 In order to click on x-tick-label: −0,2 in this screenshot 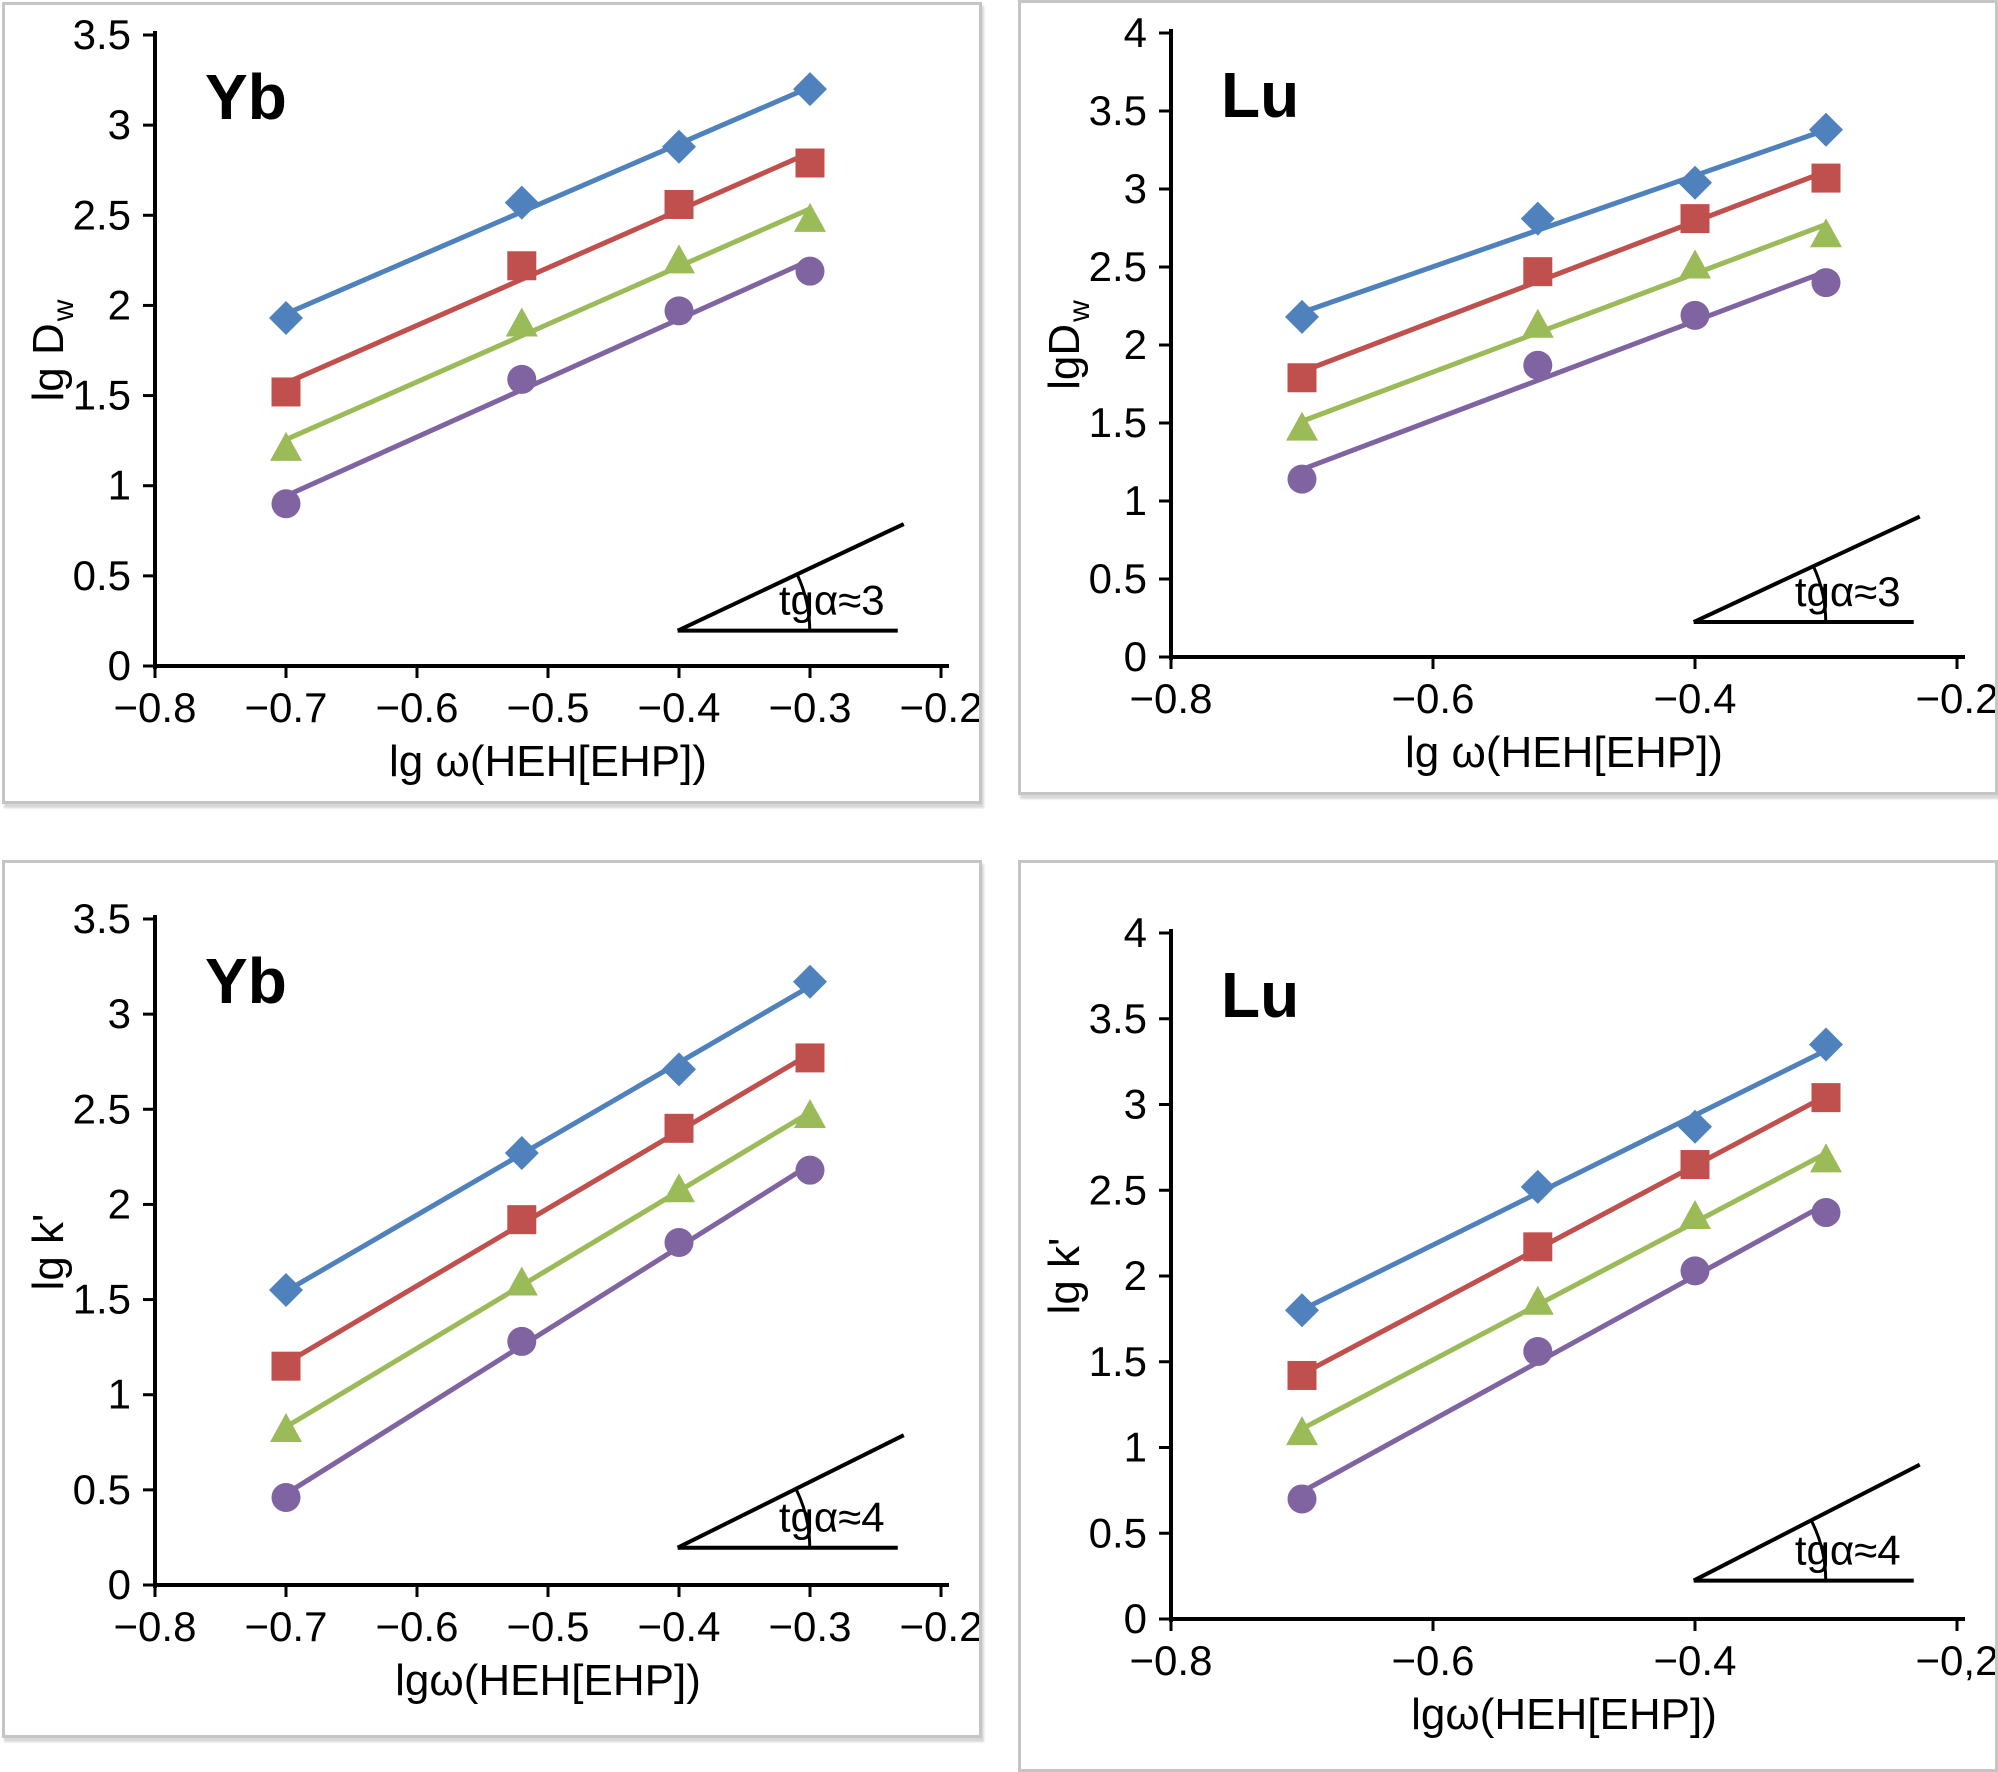, I will do `click(1955, 1660)`.